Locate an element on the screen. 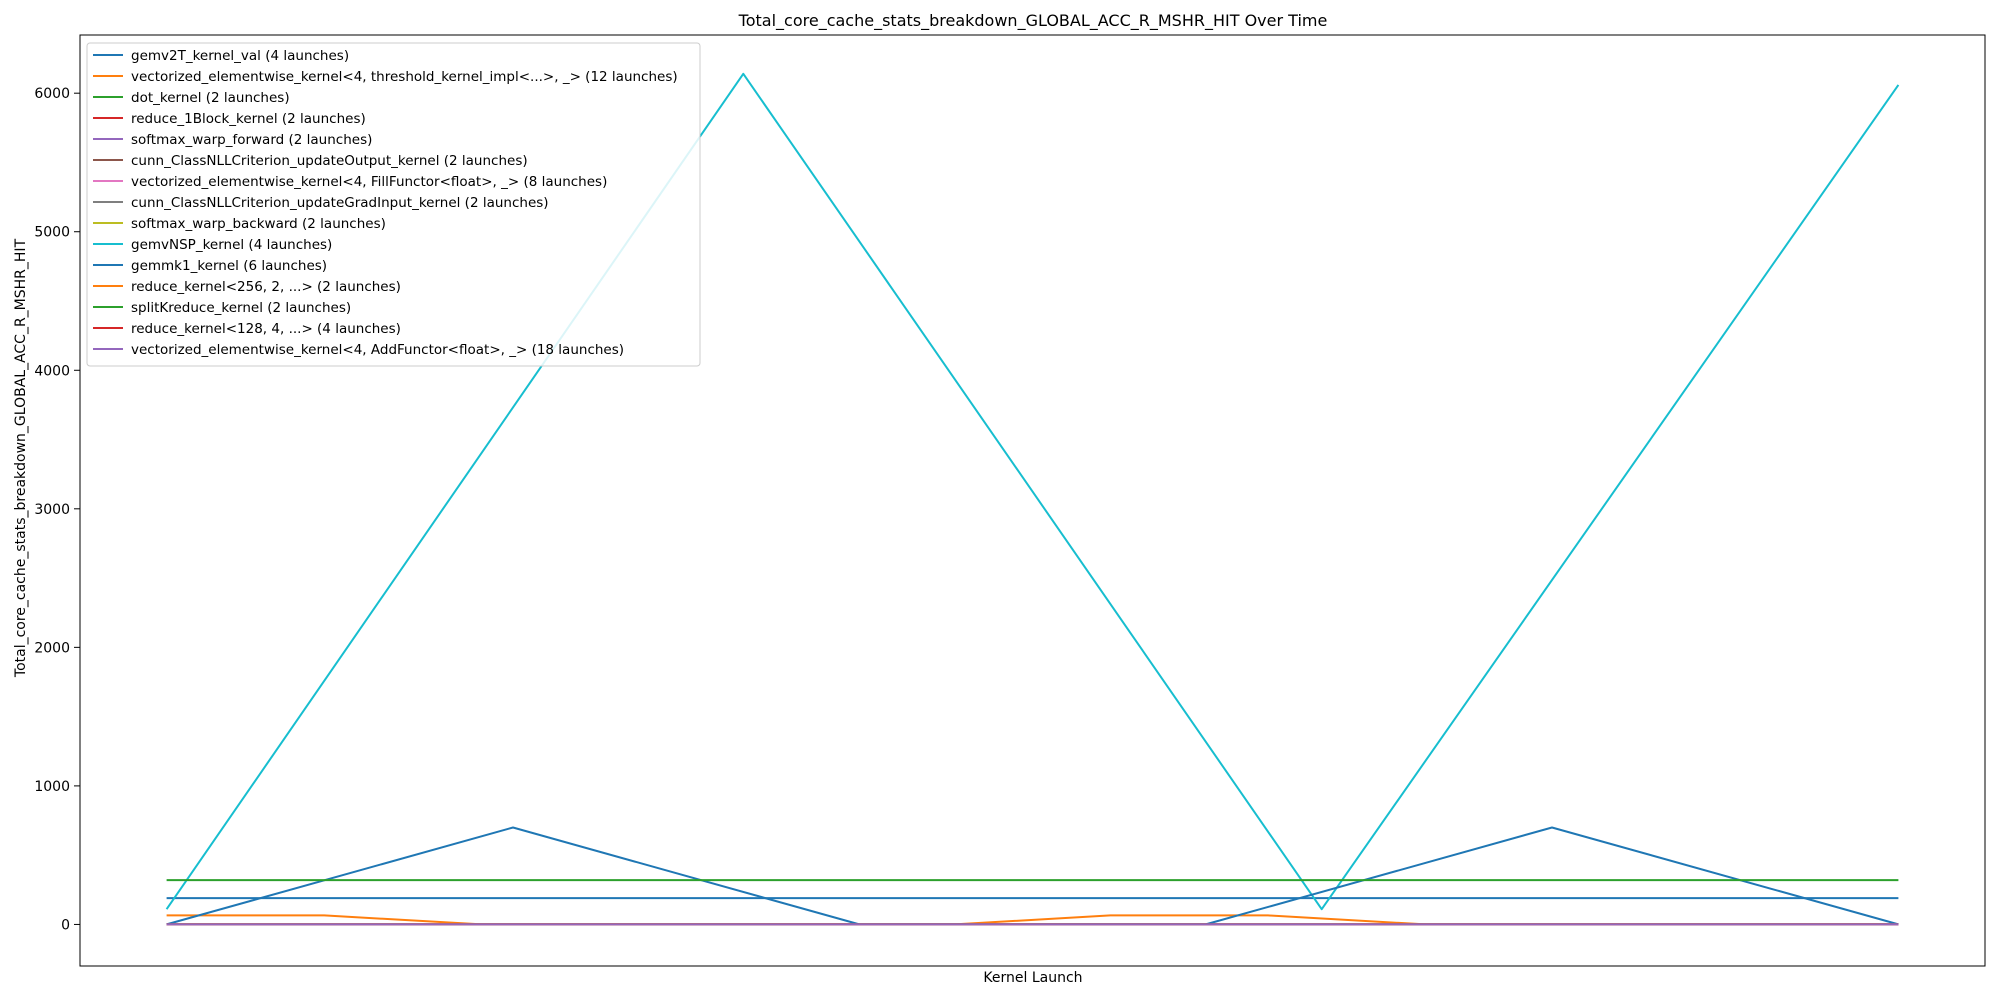 The image size is (2000, 1000). y-tick-label: 2000 is located at coordinates (52, 648).